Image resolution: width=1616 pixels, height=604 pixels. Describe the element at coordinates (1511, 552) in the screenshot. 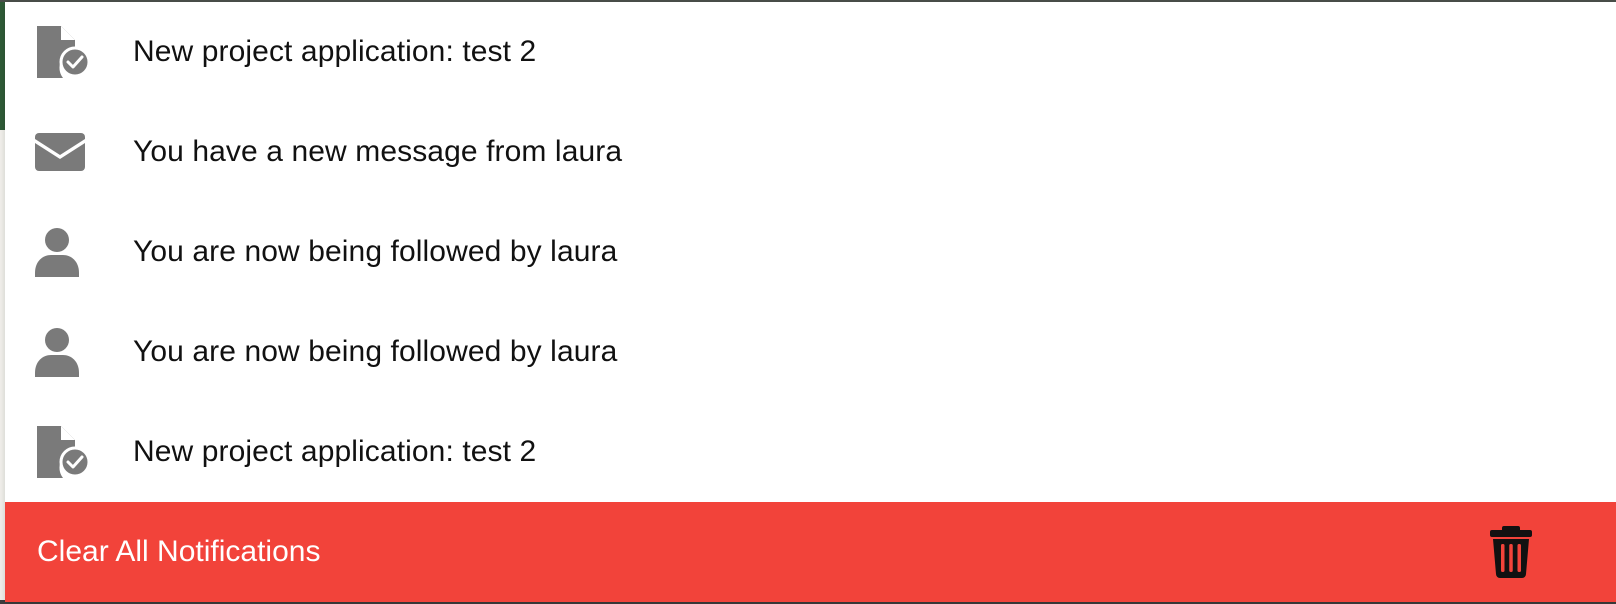

I see `trash-icon` at that location.